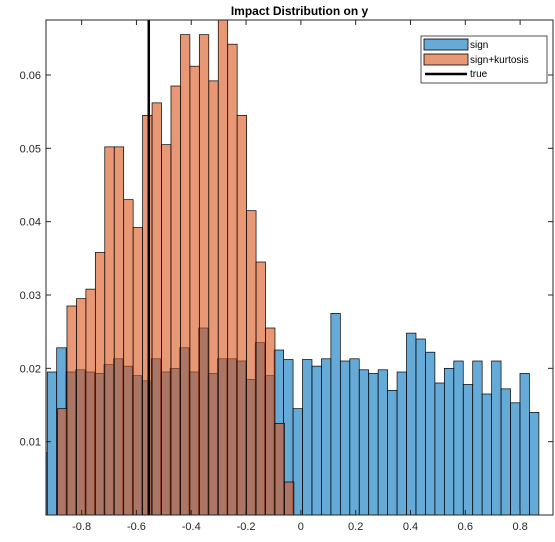 This screenshot has height=542, width=555. I want to click on y-tick-label: 0.03, so click(30, 296).